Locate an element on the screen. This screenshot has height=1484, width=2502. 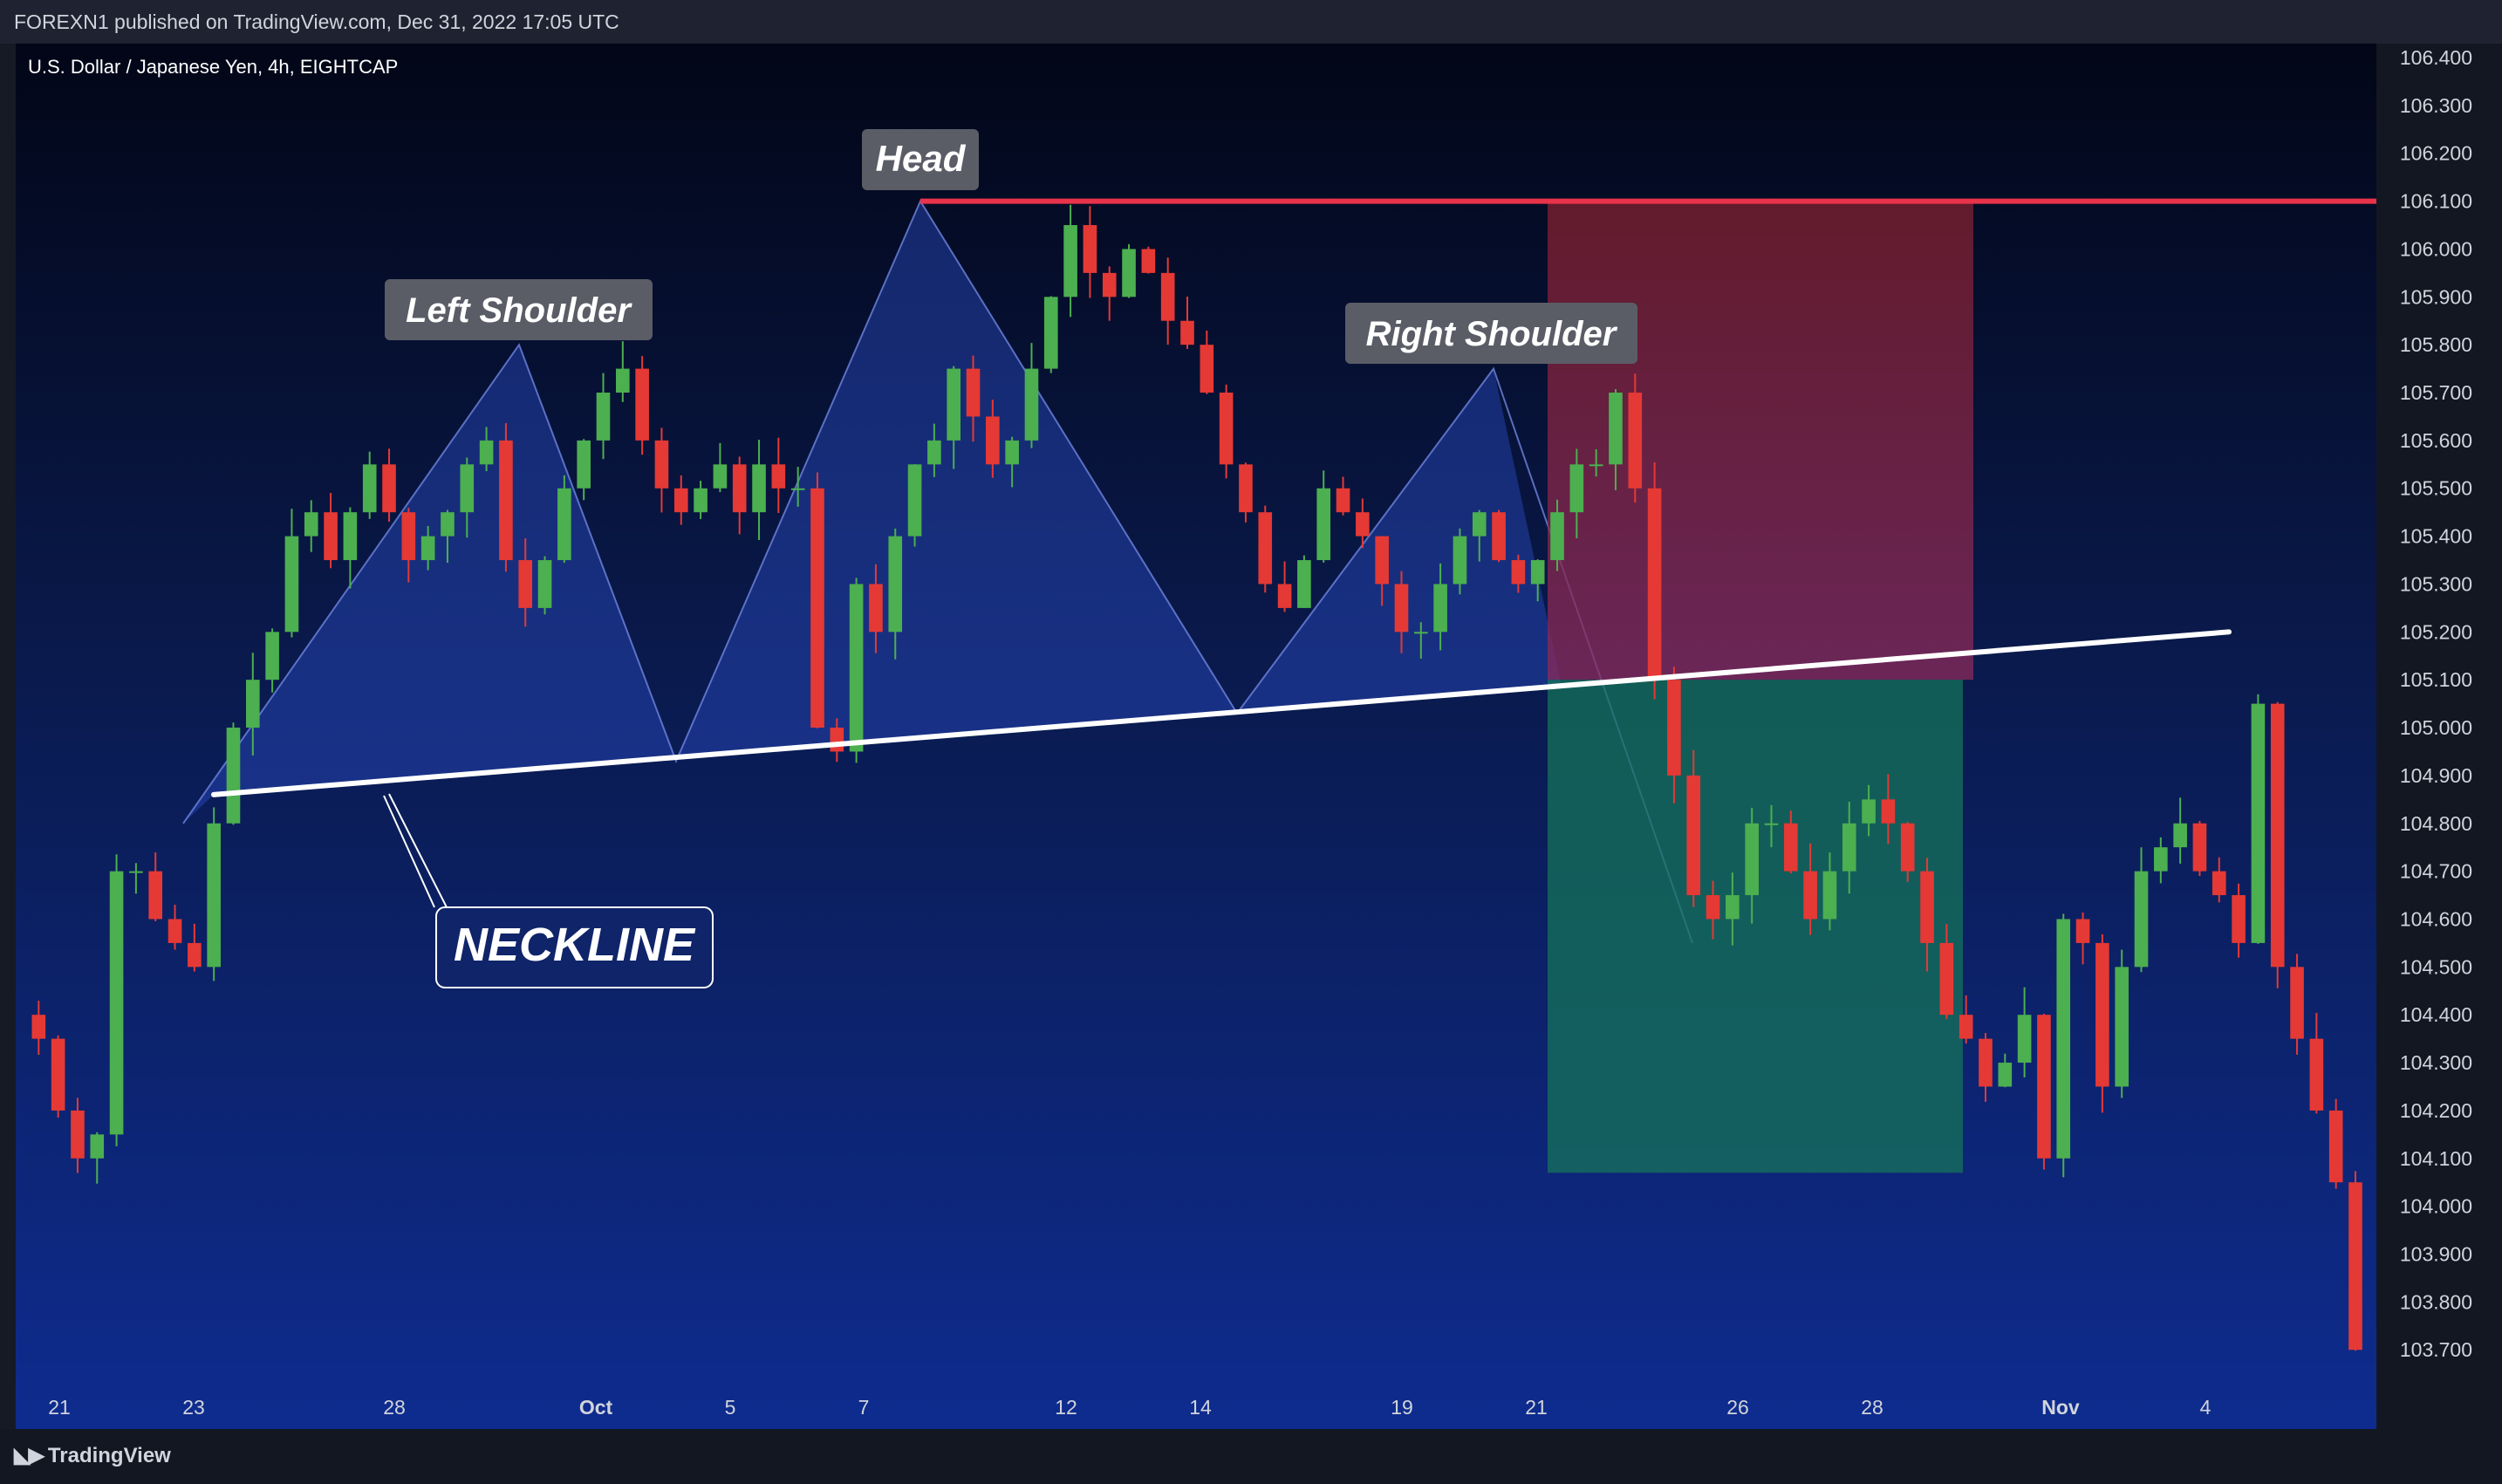
take-profit-zone is located at coordinates (1755, 926).